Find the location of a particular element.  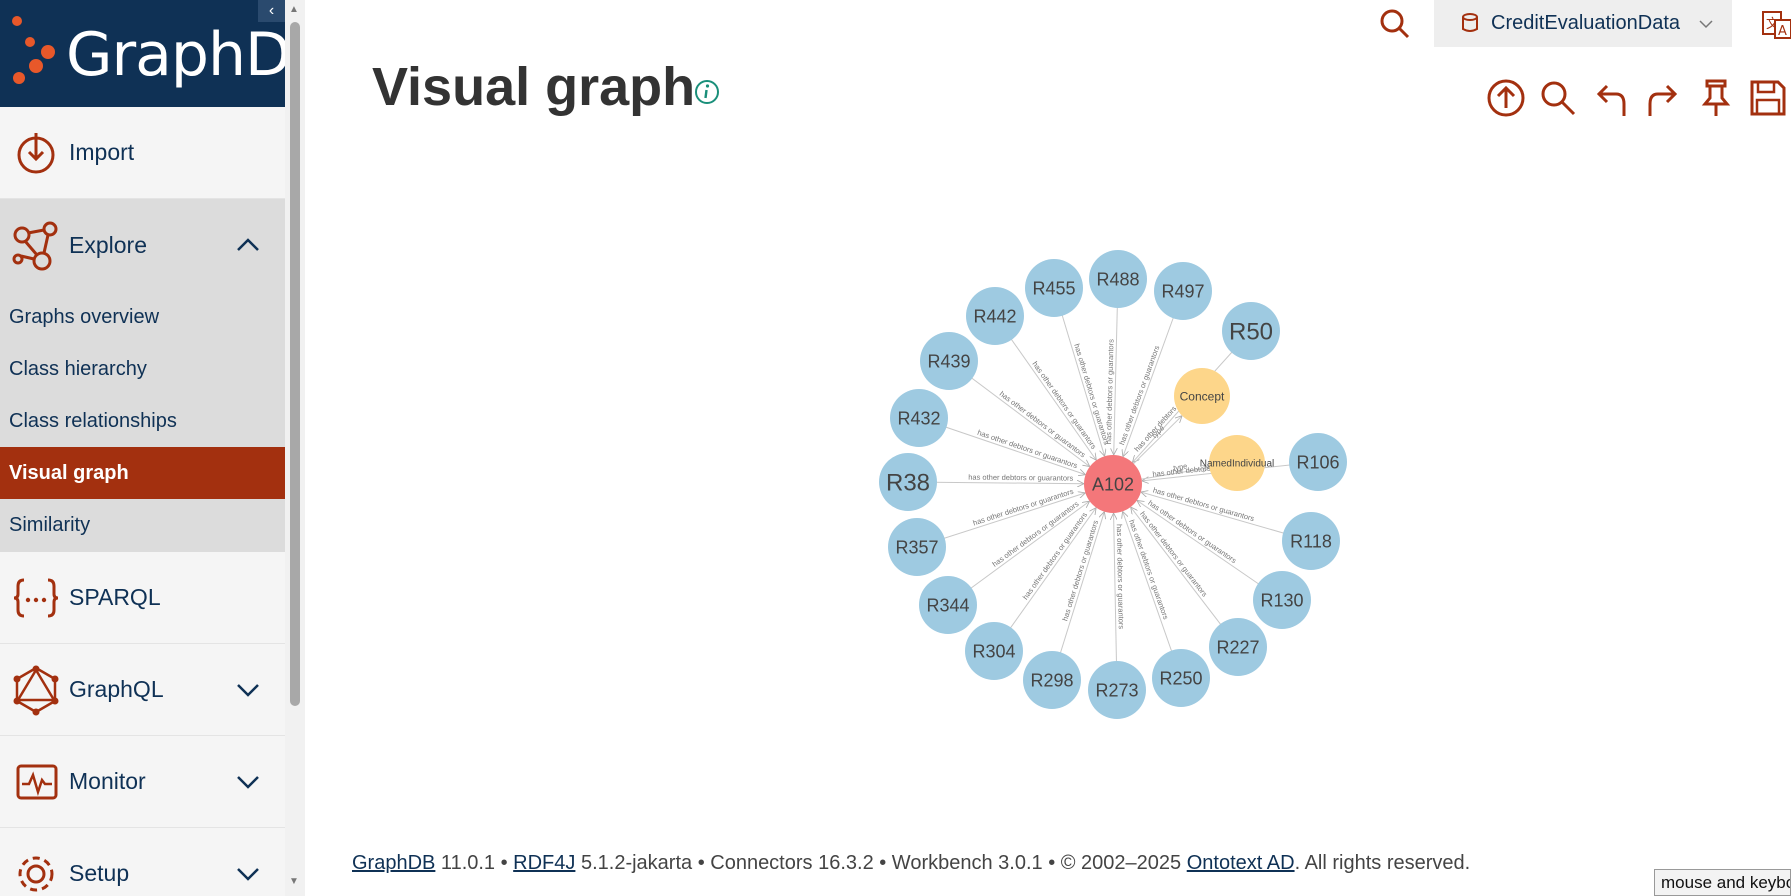

graph-node-label: A102 is located at coordinates (1113, 484).